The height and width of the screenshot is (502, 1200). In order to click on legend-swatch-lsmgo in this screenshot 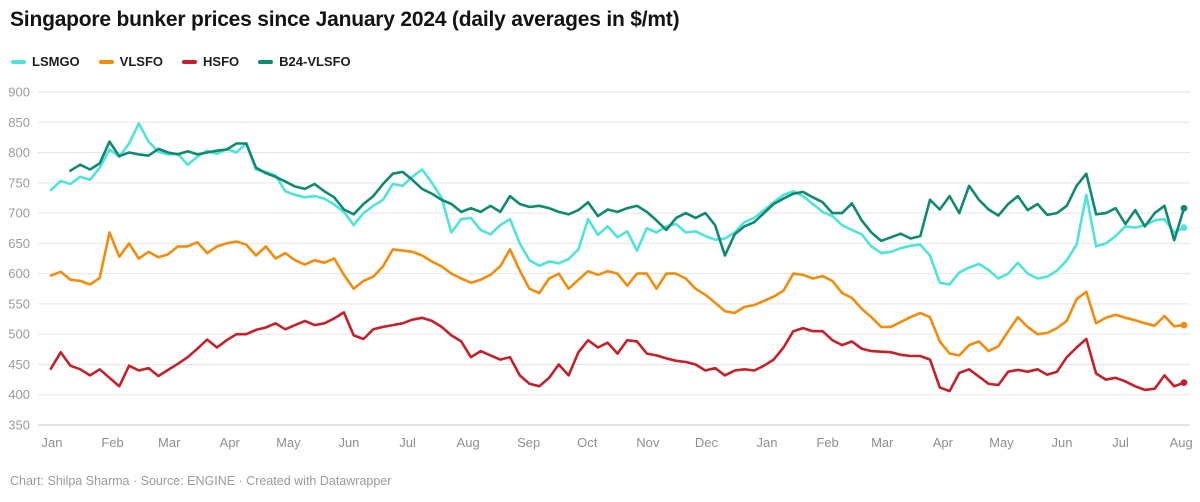, I will do `click(18, 61)`.